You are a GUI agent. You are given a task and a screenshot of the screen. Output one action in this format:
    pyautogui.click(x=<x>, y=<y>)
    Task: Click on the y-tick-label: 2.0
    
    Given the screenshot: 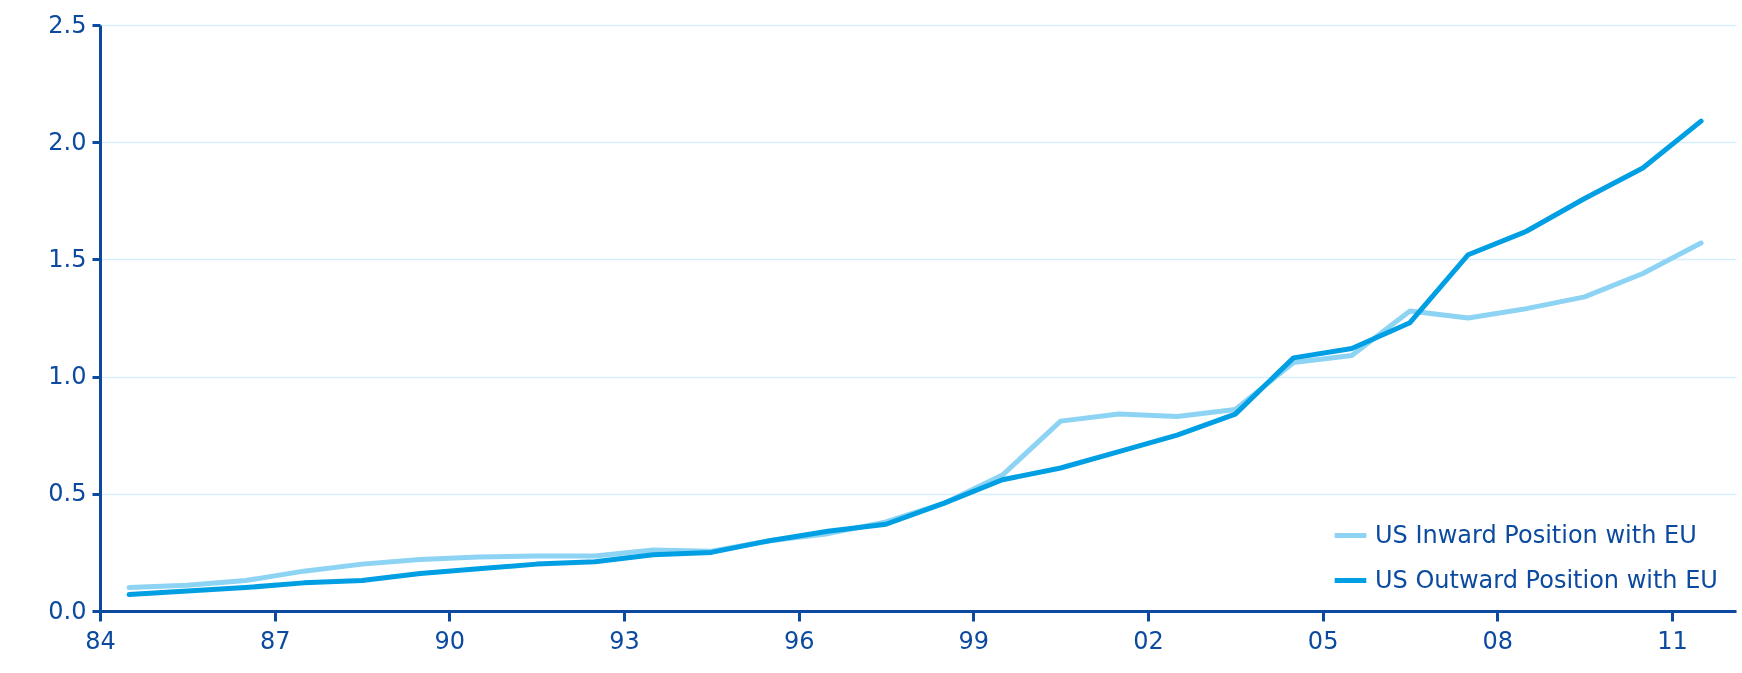 What is the action you would take?
    pyautogui.click(x=67, y=141)
    